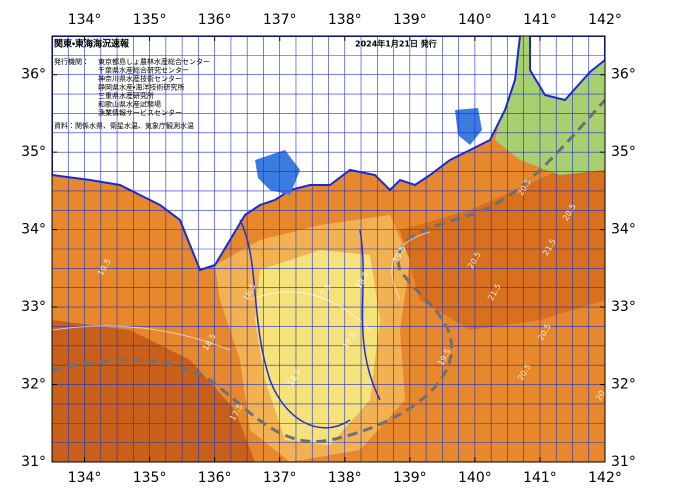 The height and width of the screenshot is (500, 700). What do you see at coordinates (141, 87) in the screenshot?
I see `publisher: 静岡県水産・海洋技術研究所` at bounding box center [141, 87].